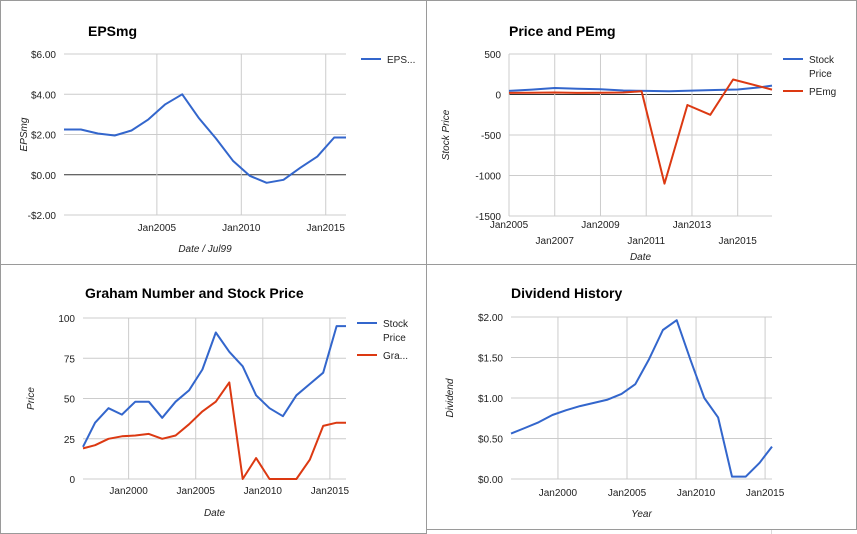 This screenshot has width=857, height=534. What do you see at coordinates (641, 514) in the screenshot?
I see `x-axis-label: Year` at bounding box center [641, 514].